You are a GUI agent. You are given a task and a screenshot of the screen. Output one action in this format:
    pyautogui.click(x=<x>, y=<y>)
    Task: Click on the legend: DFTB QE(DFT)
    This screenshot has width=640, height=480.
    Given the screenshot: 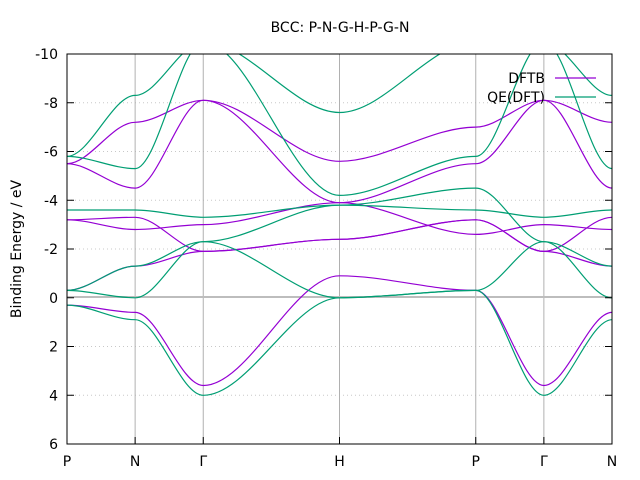 What is the action you would take?
    pyautogui.click(x=541, y=88)
    